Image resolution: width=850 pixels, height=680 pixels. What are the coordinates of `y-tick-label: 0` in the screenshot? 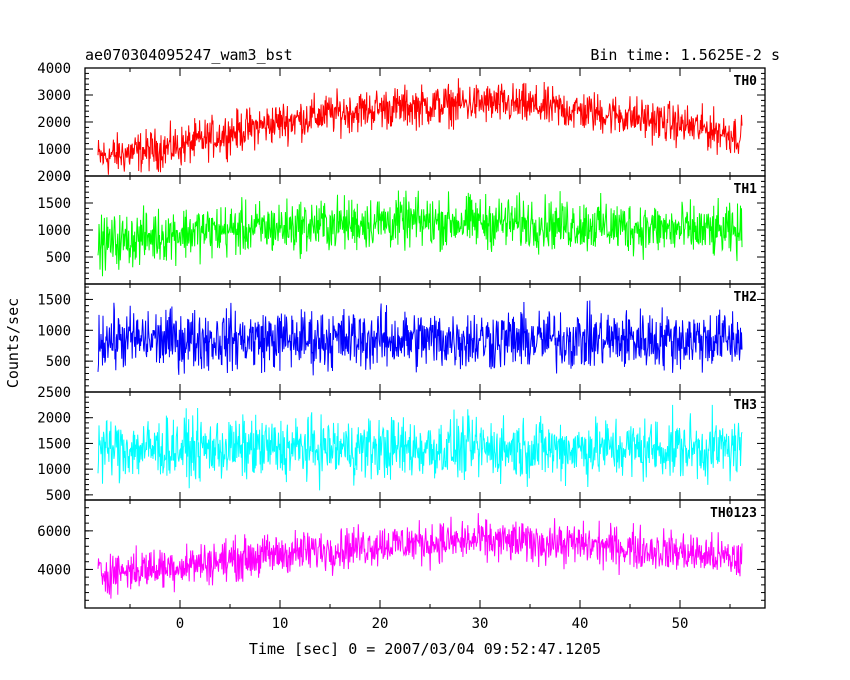 It's located at (67, 177).